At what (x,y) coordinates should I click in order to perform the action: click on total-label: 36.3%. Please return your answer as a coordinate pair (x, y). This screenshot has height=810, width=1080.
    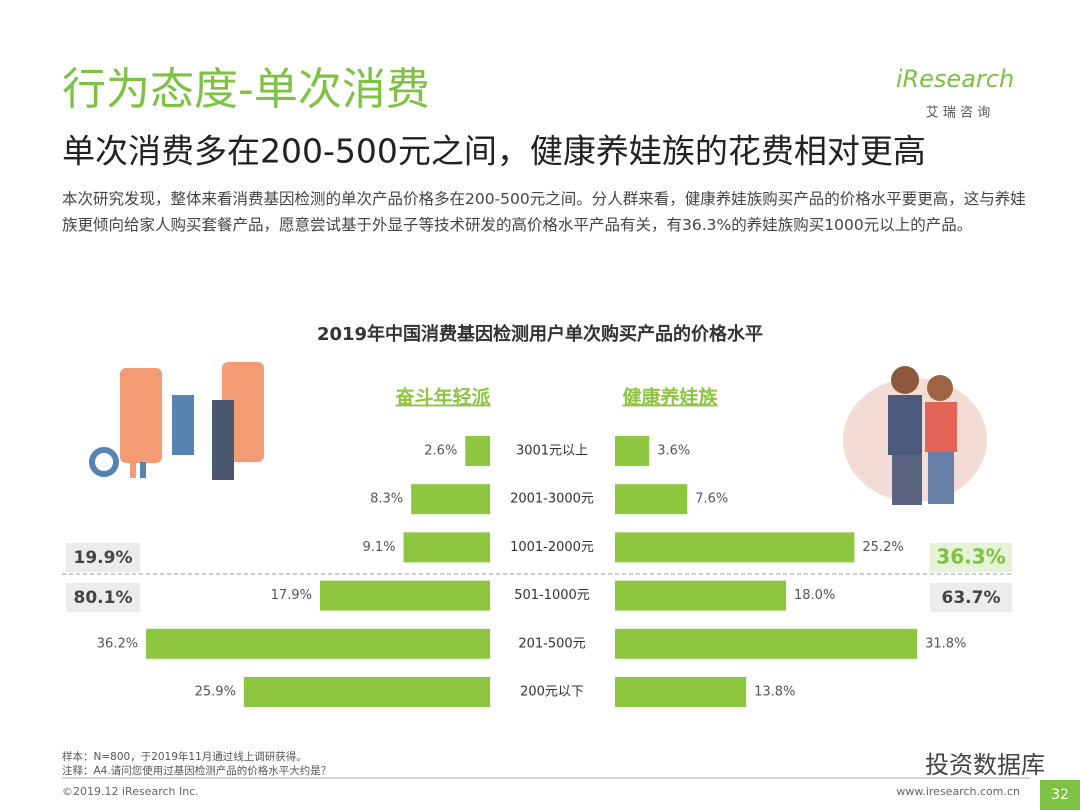
    Looking at the image, I should click on (970, 557).